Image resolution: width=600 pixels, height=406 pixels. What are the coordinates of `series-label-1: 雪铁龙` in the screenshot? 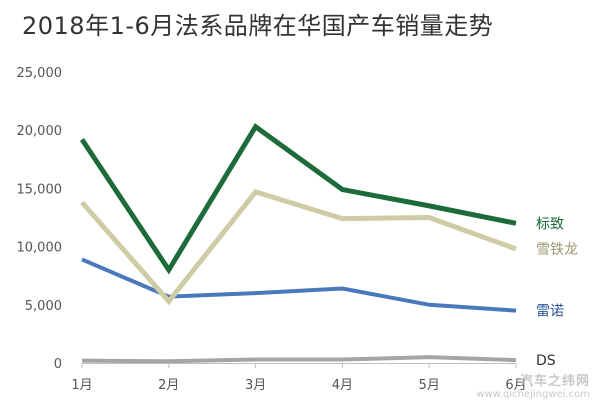 It's located at (557, 250).